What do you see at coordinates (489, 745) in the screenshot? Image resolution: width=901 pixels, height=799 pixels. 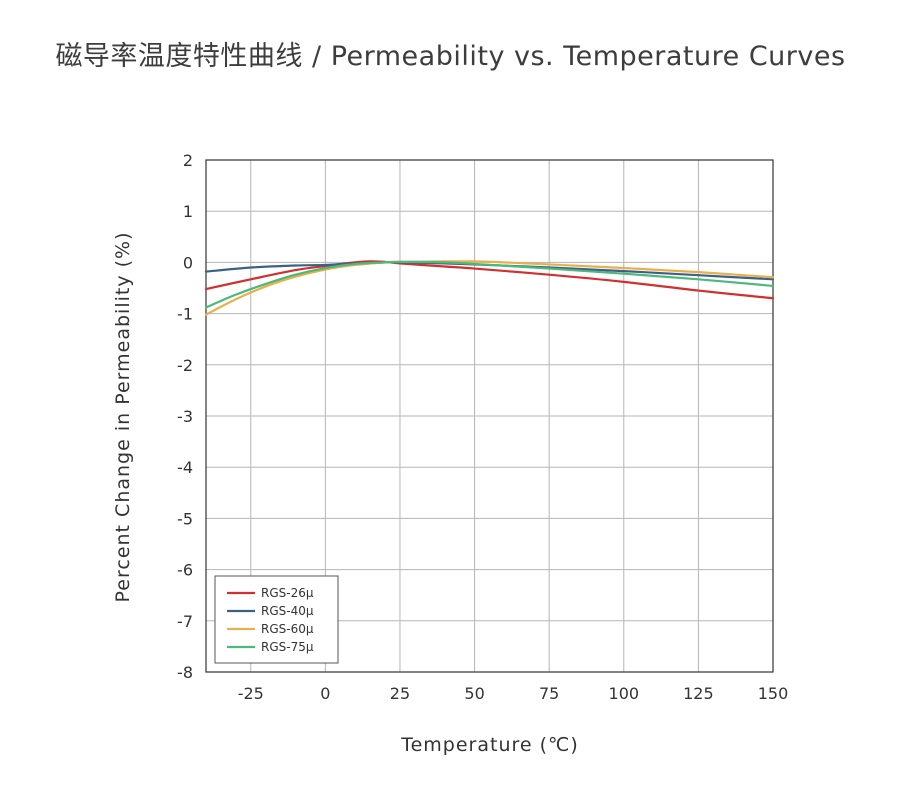 I see `x-axis-label: Temperature (℃)` at bounding box center [489, 745].